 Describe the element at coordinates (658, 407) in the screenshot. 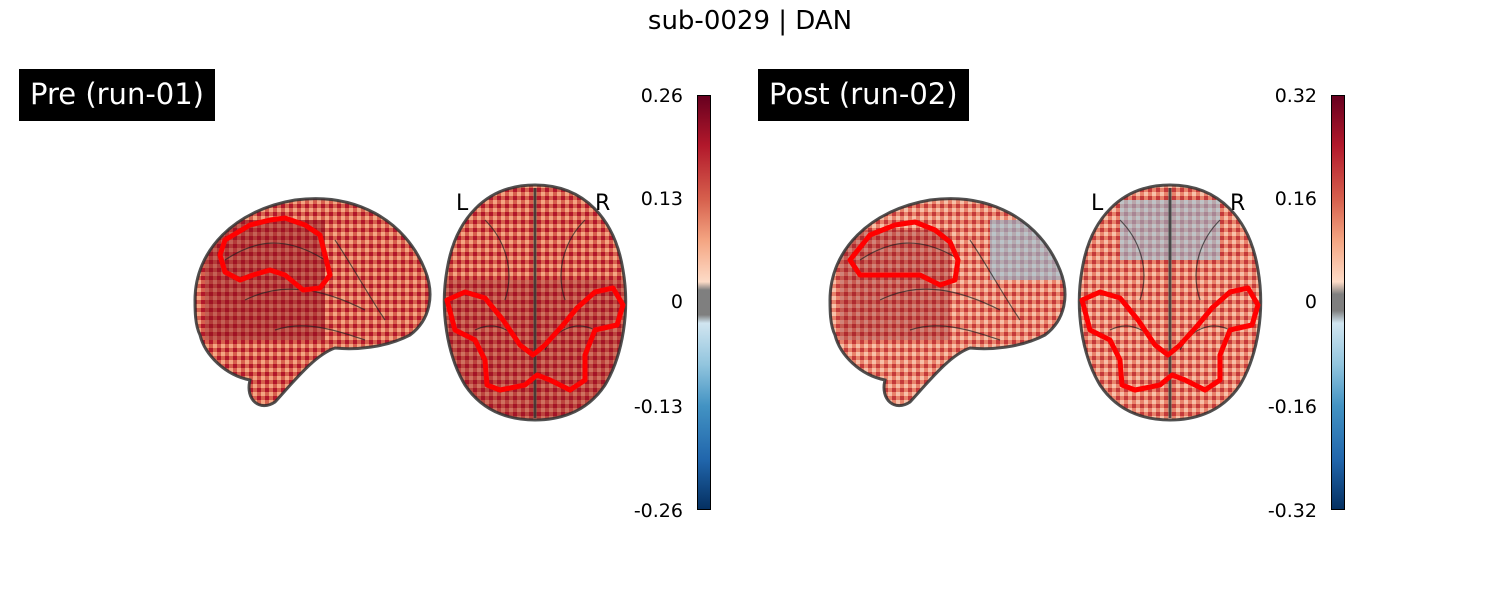

I see `pre-colorbar-tick: -0.13` at that location.